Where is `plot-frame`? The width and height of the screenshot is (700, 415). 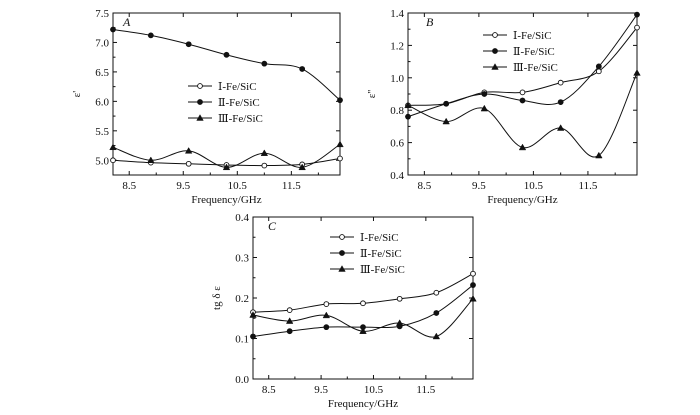 plot-frame is located at coordinates (226, 94).